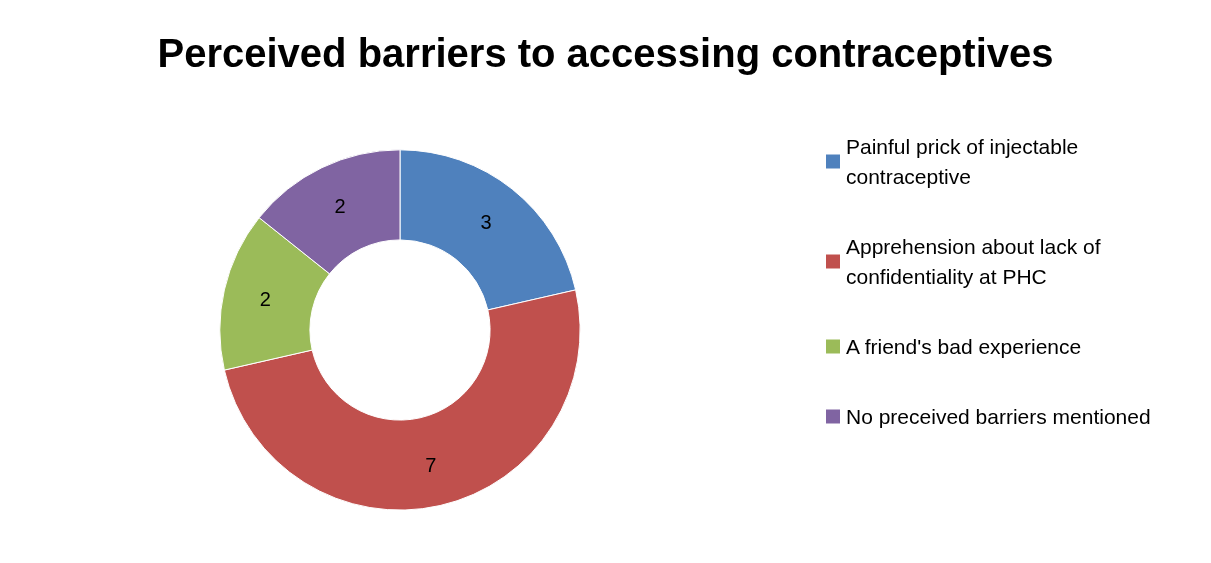 Image resolution: width=1211 pixels, height=563 pixels. What do you see at coordinates (976, 261) in the screenshot?
I see `legend-label: Apprehension about lack of confidentiality at PHC` at bounding box center [976, 261].